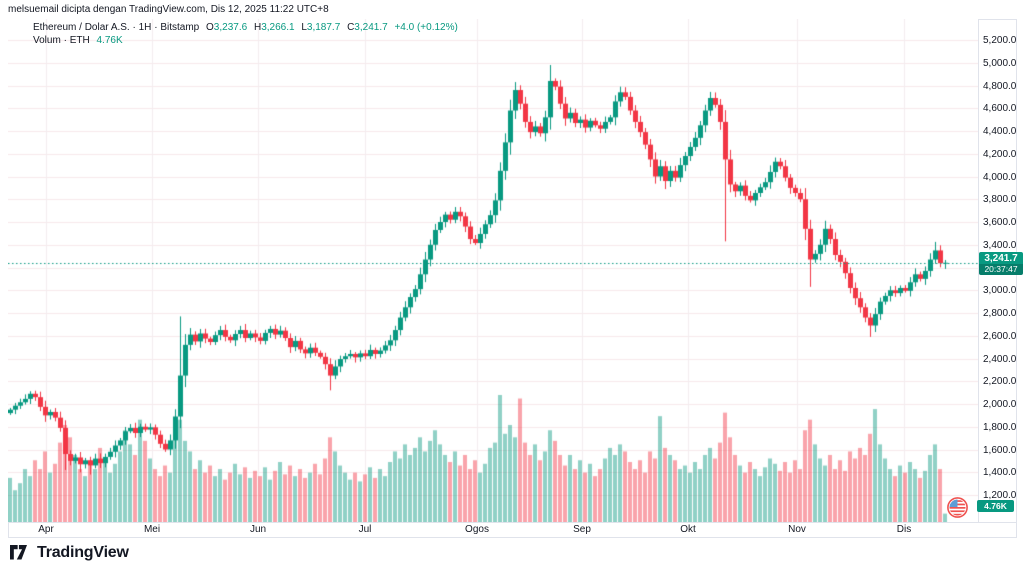 This screenshot has width=1024, height=572. Describe the element at coordinates (477, 529) in the screenshot. I see `time-tick-label: Ogos` at that location.